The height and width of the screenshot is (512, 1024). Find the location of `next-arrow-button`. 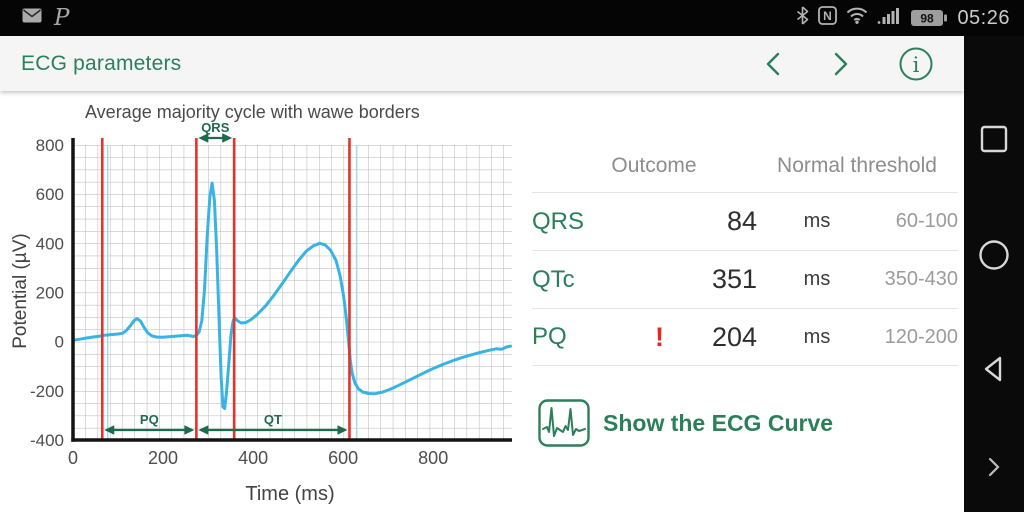

next-arrow-button is located at coordinates (841, 64).